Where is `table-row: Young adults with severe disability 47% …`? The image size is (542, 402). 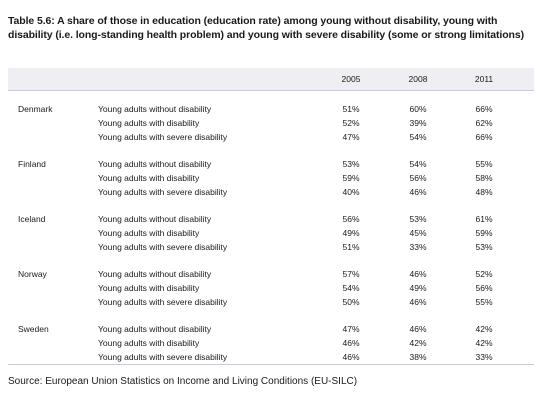
table-row: Young adults with severe disability 47% … is located at coordinates (271, 137).